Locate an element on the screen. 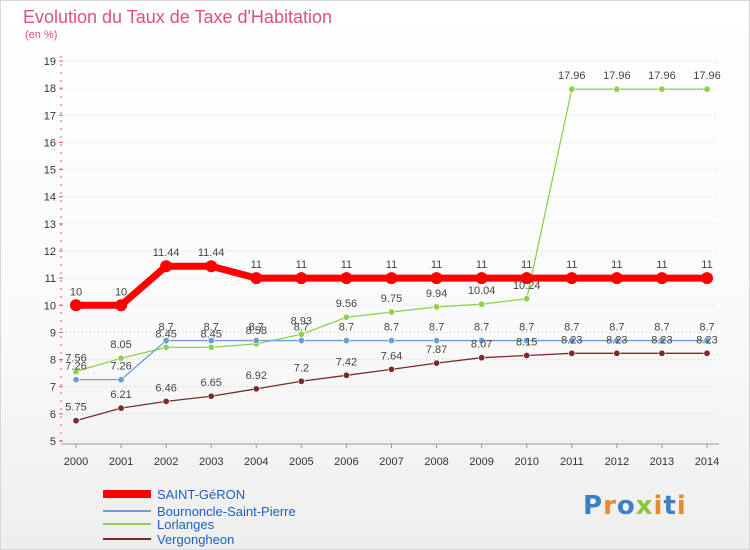  data-label: 8.58 is located at coordinates (256, 331).